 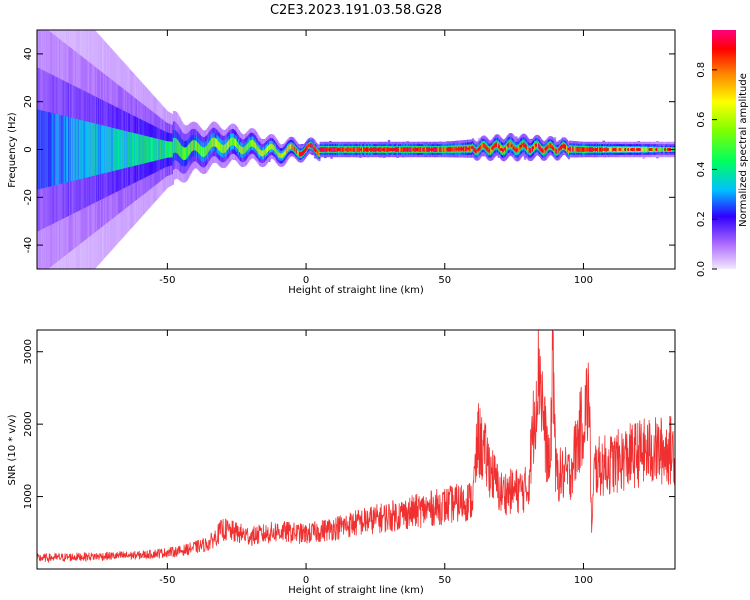 What do you see at coordinates (525, 157) in the screenshot?
I see `heatmap-cell` at bounding box center [525, 157].